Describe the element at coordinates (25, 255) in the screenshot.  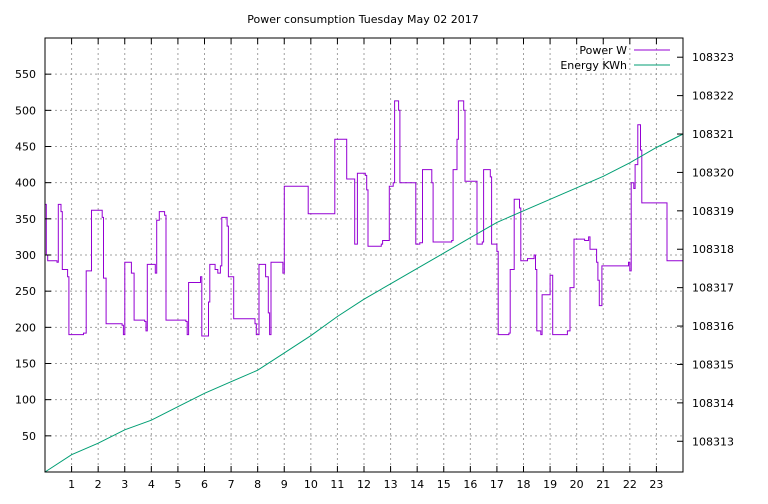
I see `y-tick-label-left: 300` at that location.